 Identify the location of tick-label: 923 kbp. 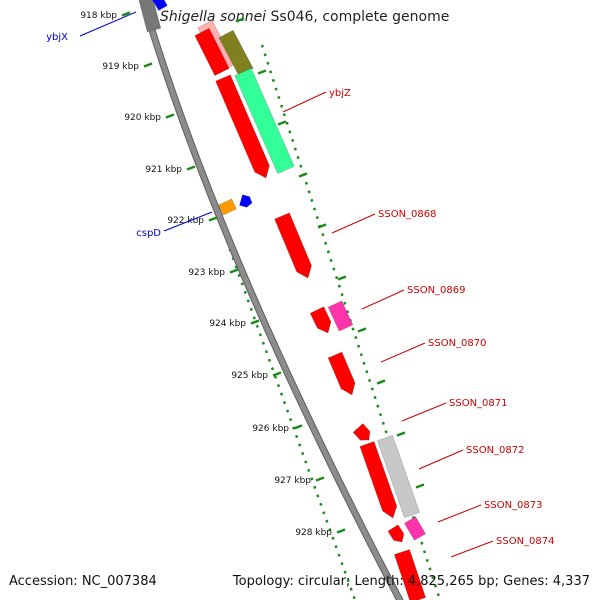
(206, 273).